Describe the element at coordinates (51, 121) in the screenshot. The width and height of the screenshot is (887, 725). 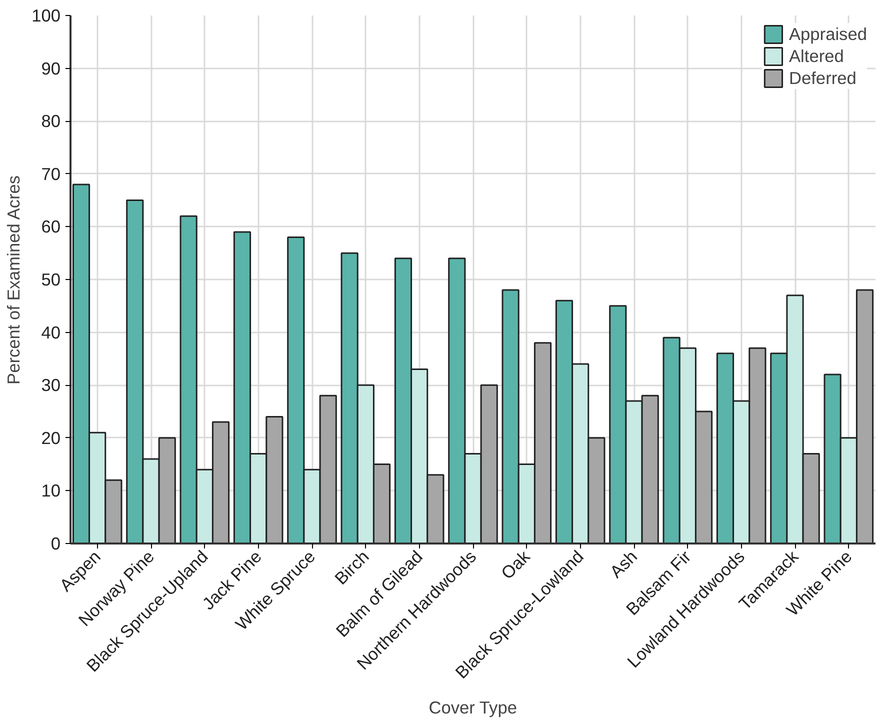
I see `y-tick-label: 80` at that location.